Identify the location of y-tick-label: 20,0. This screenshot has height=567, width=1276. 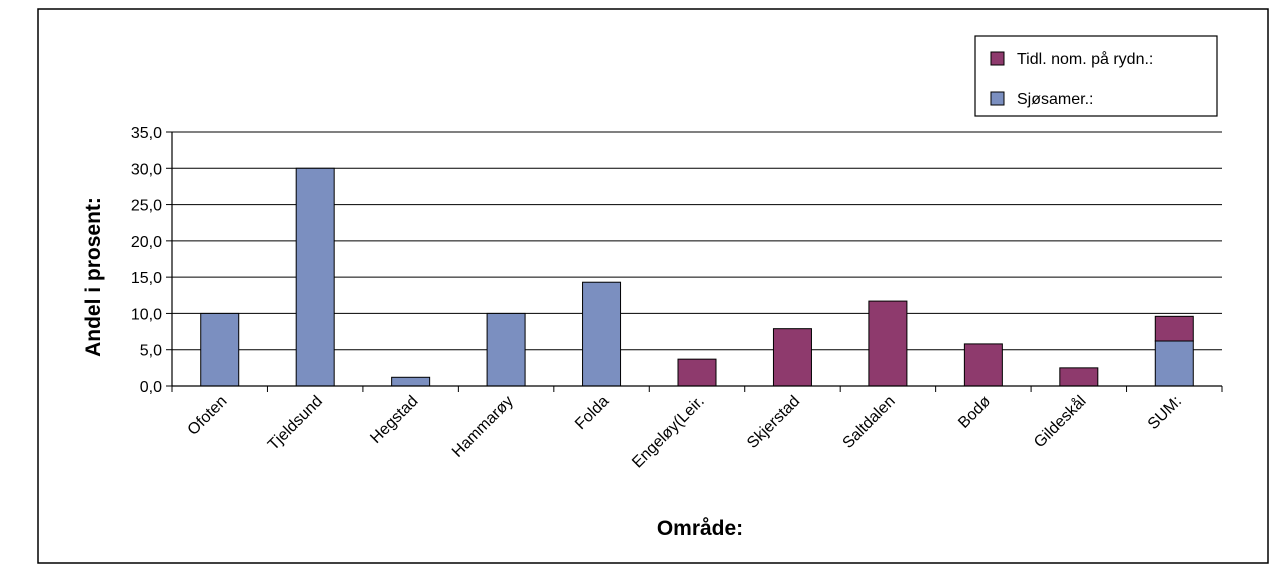
(146, 242).